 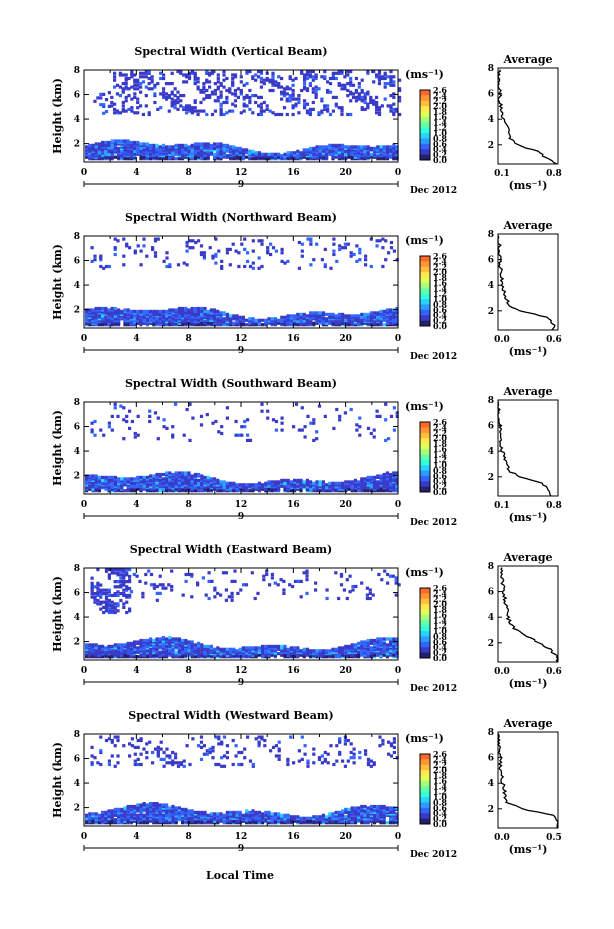 What do you see at coordinates (440, 604) in the screenshot?
I see `colorbar-tick-label: 2.0` at bounding box center [440, 604].